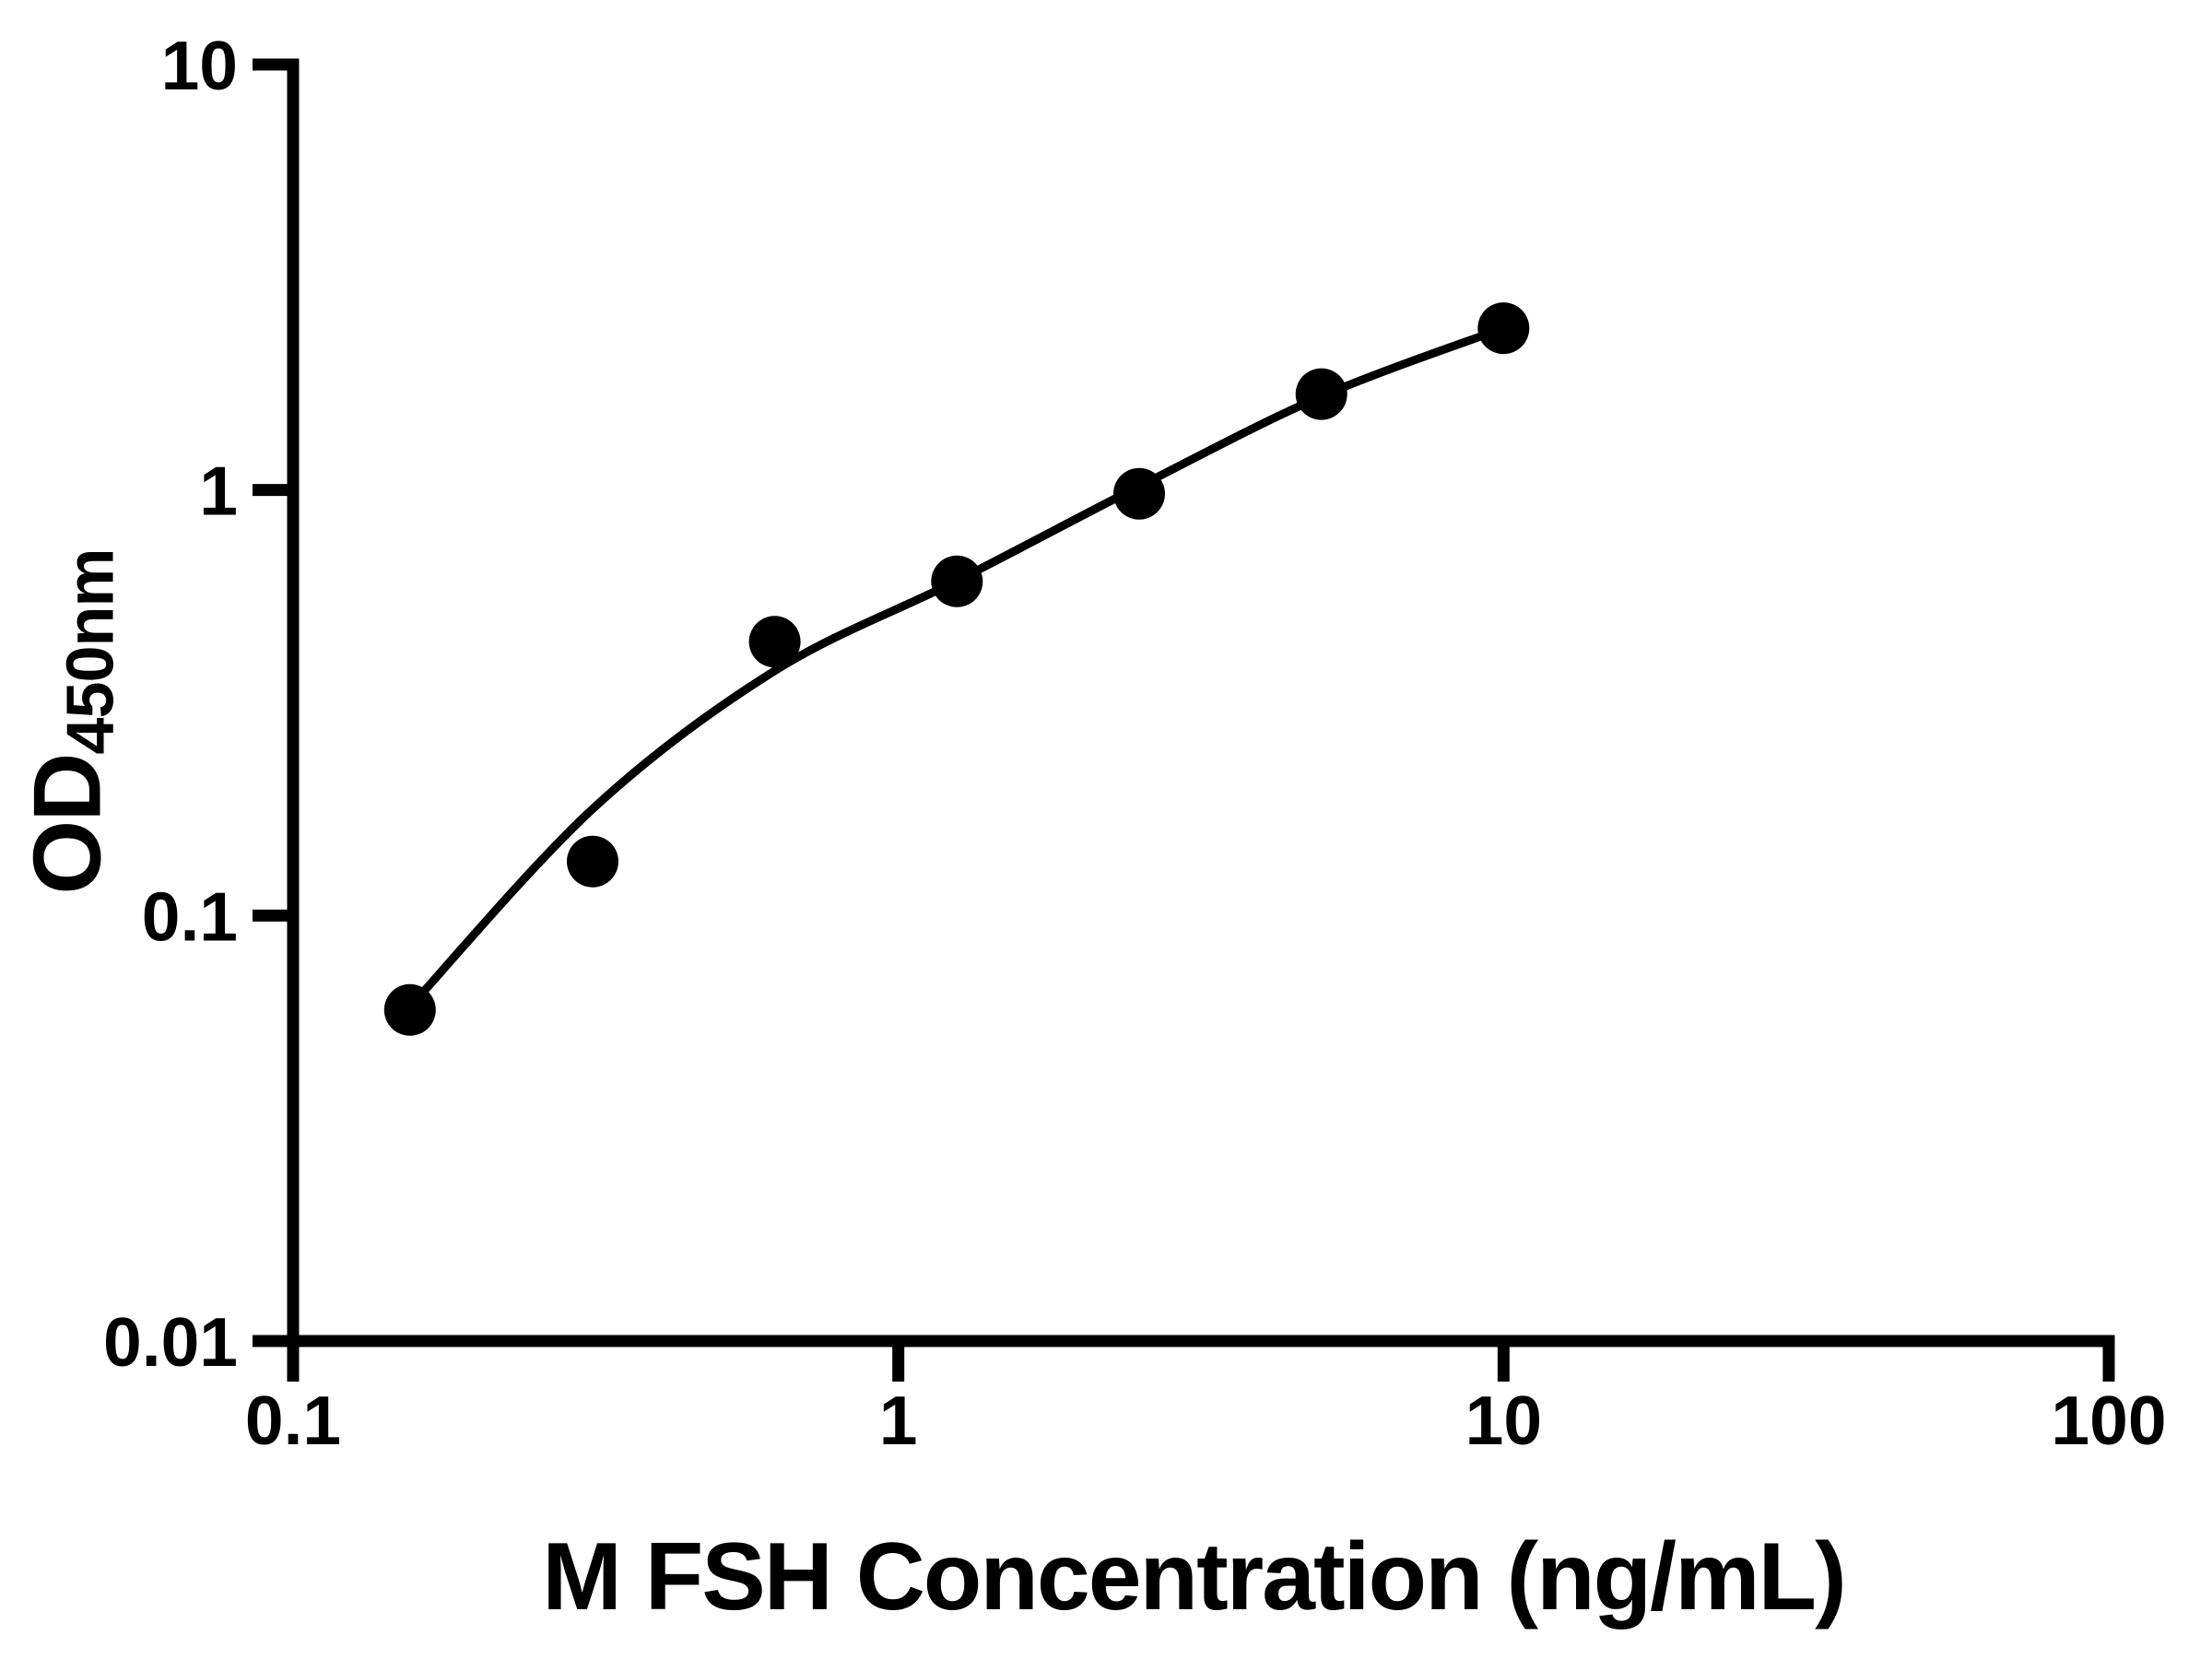 The image size is (2212, 1659). I want to click on x-tick-label: 100, so click(2108, 1420).